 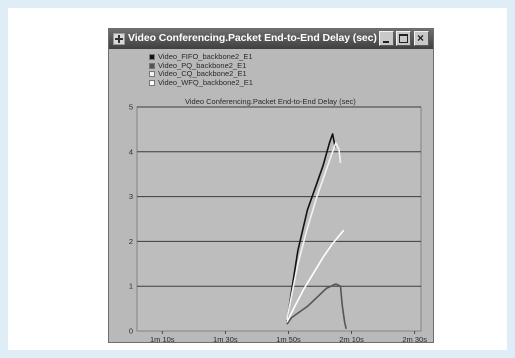 I want to click on y-tick-label-5: 5, so click(x=131, y=107).